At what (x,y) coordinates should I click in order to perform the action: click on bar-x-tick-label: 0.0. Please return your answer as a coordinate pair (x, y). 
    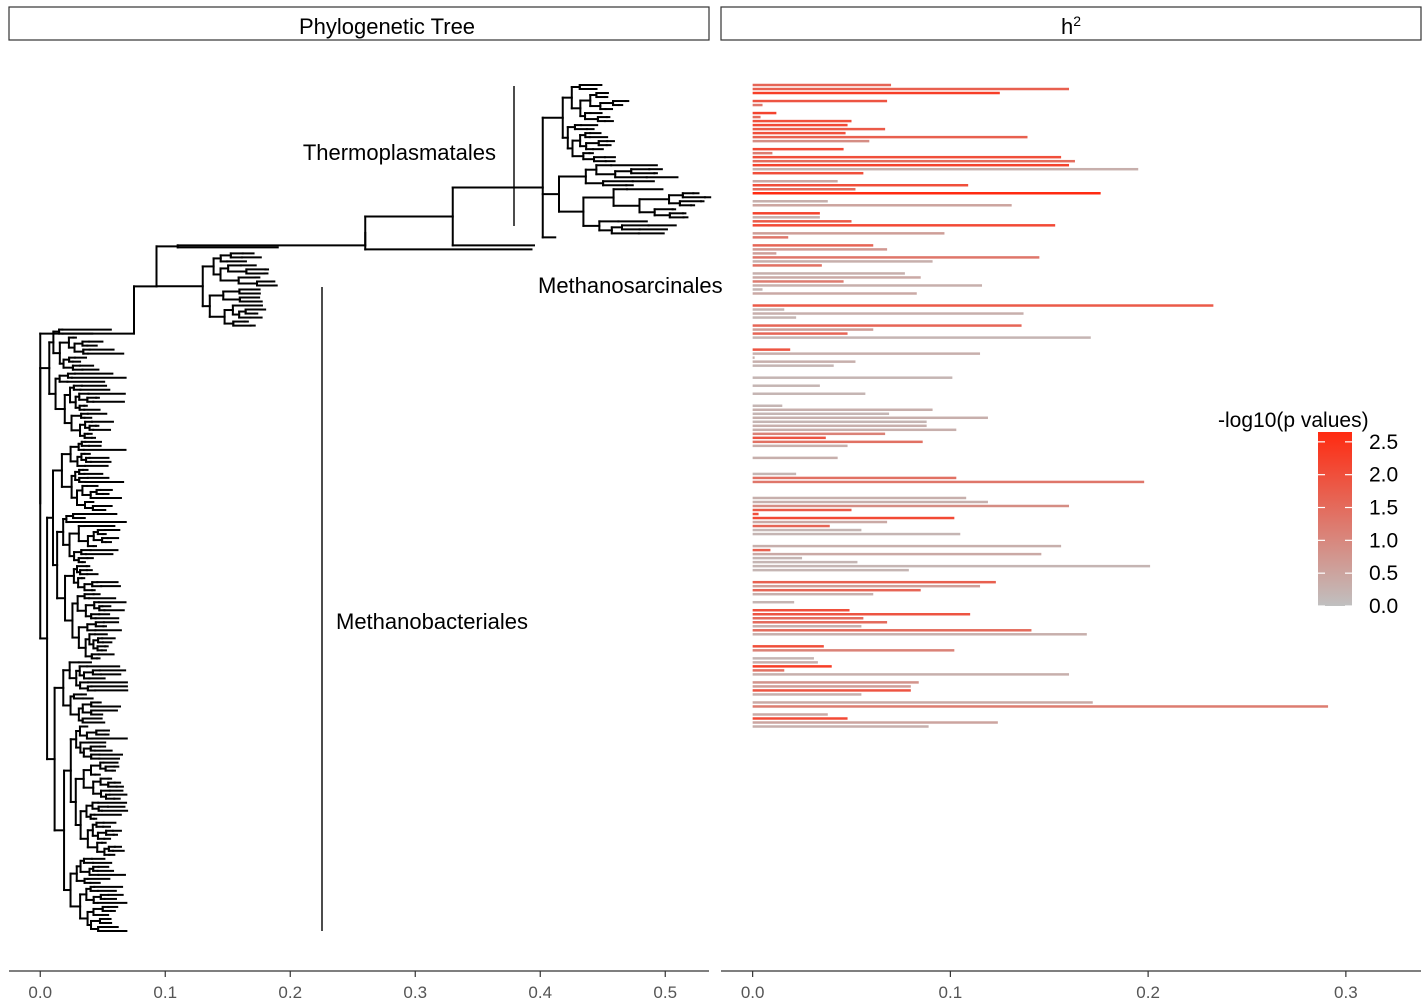
    Looking at the image, I should click on (753, 992).